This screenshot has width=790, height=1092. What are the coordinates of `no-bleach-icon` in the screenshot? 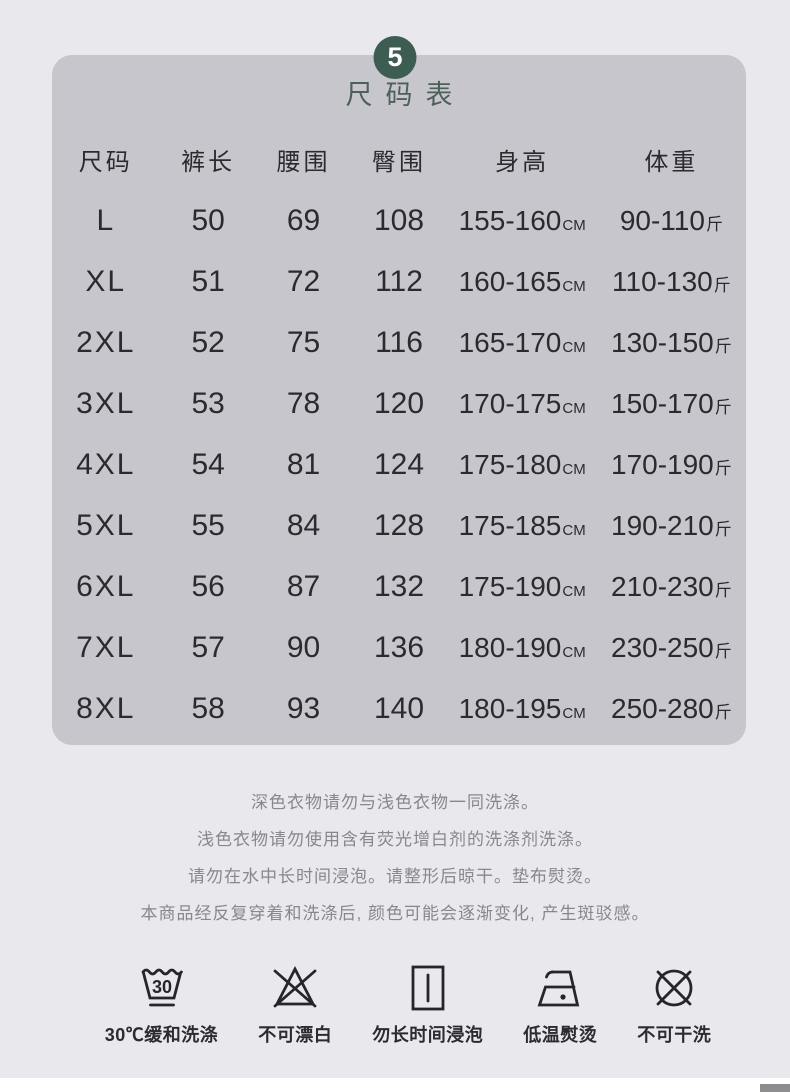 It's located at (295, 986).